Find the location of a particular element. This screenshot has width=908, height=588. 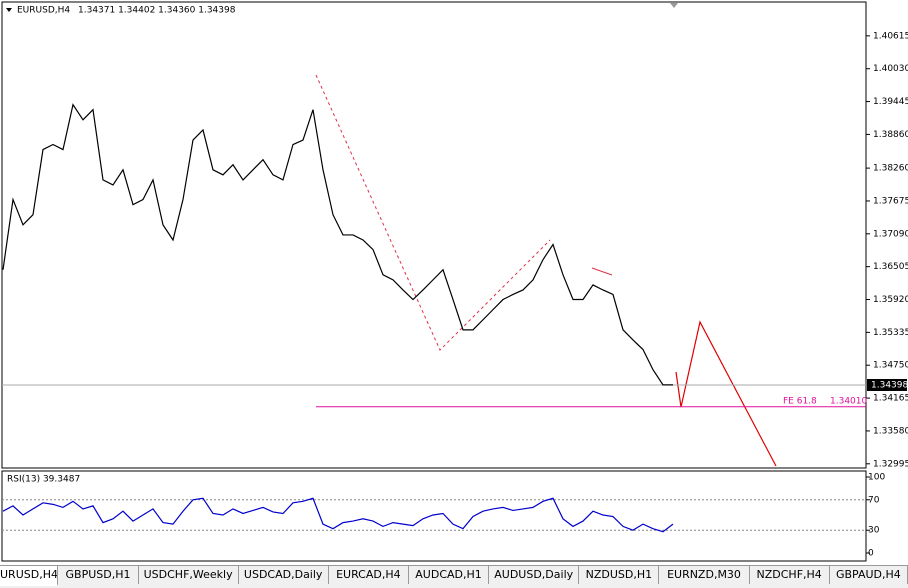

current-price-box is located at coordinates (887, 384).